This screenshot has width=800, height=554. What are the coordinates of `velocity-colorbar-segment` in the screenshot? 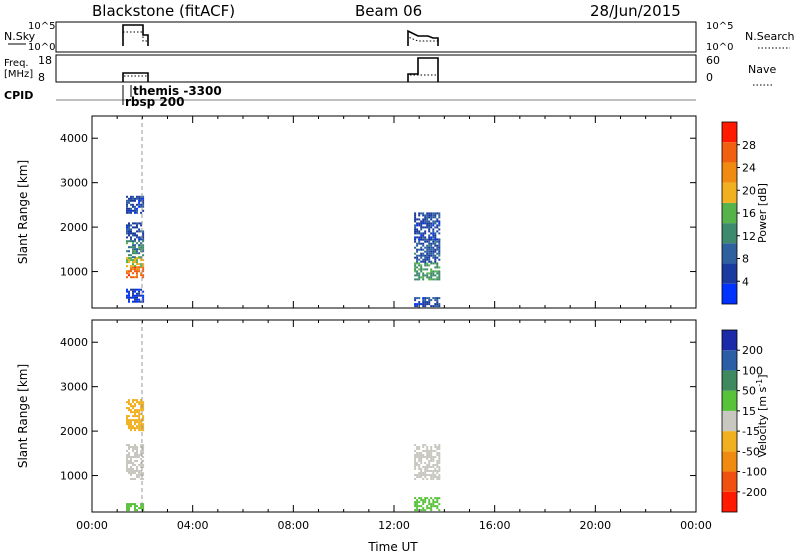 It's located at (729, 501).